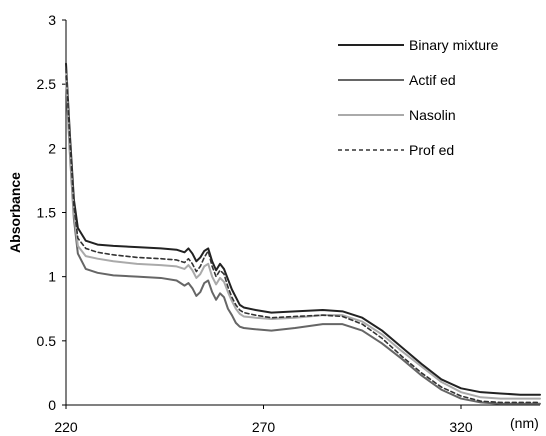 The height and width of the screenshot is (436, 546). I want to click on legend-label-2: Actif ed, so click(432, 80).